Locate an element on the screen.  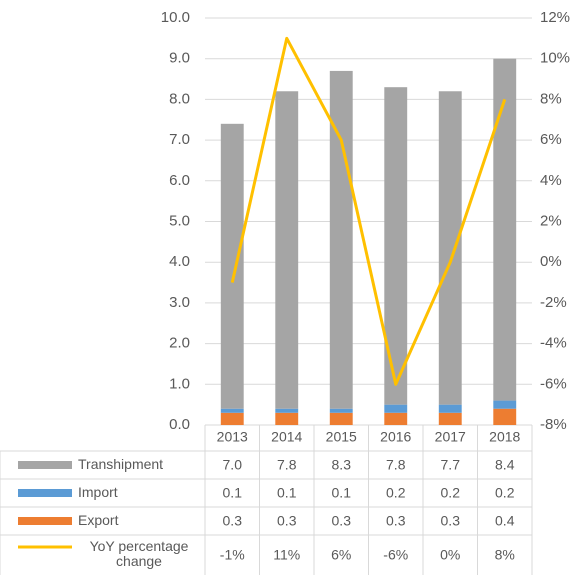
data-label: 0% is located at coordinates (450, 555).